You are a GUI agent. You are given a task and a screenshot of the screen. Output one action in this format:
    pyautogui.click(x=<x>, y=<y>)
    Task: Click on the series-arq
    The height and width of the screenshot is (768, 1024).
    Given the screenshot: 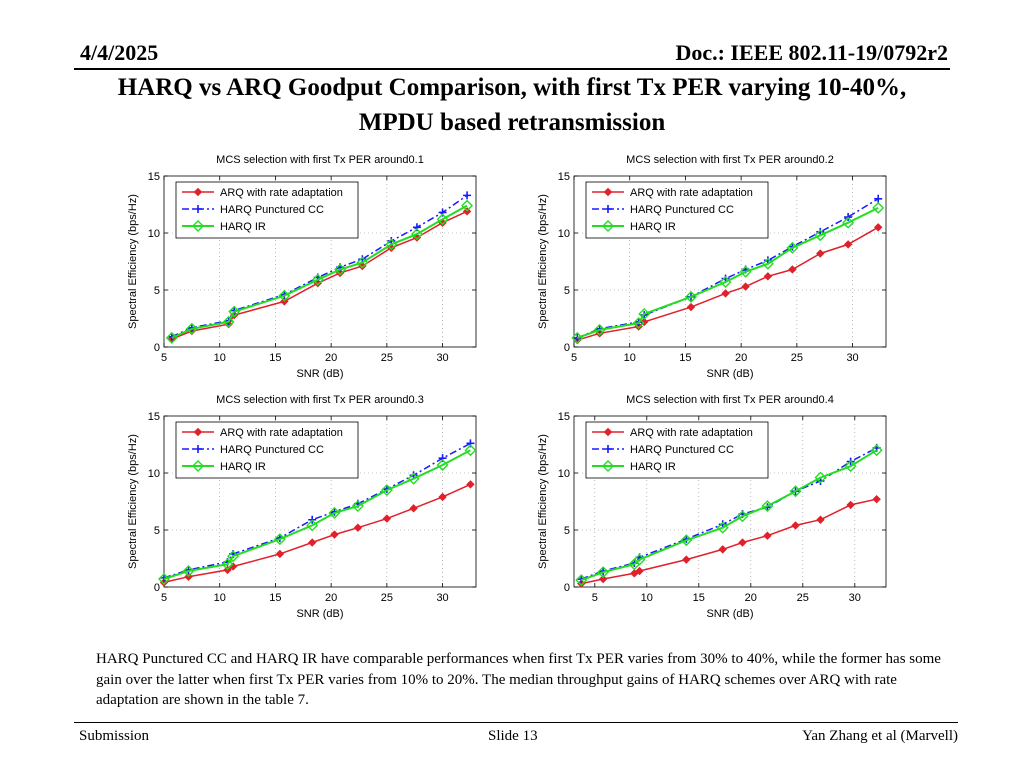 What is the action you would take?
    pyautogui.click(x=729, y=541)
    